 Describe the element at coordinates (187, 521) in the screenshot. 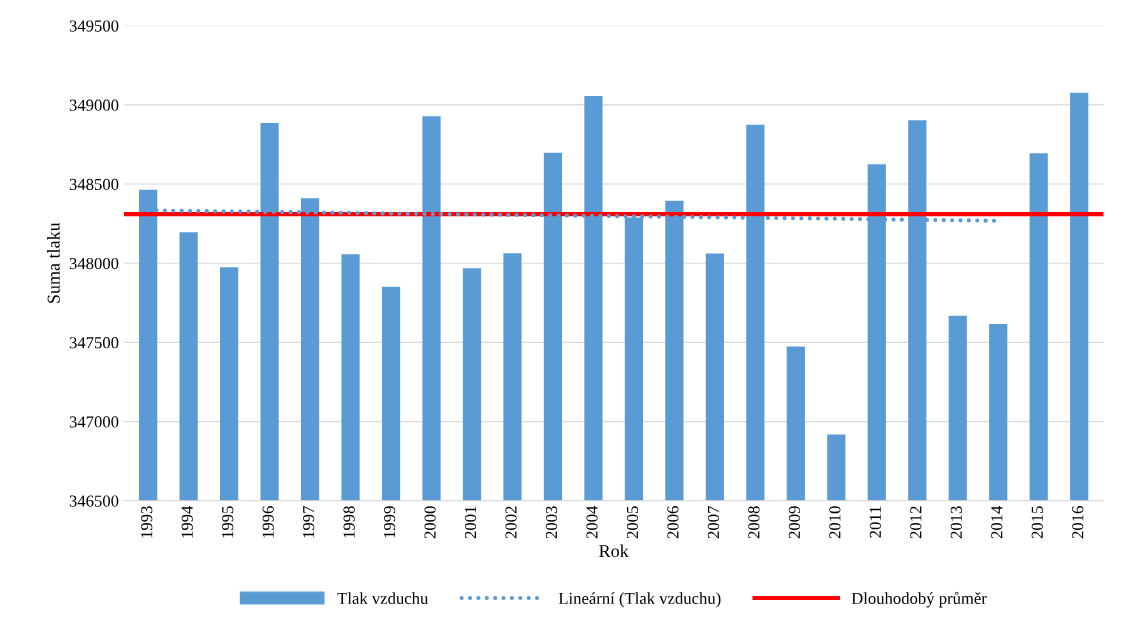

I see `x-tick-label: 1994` at that location.